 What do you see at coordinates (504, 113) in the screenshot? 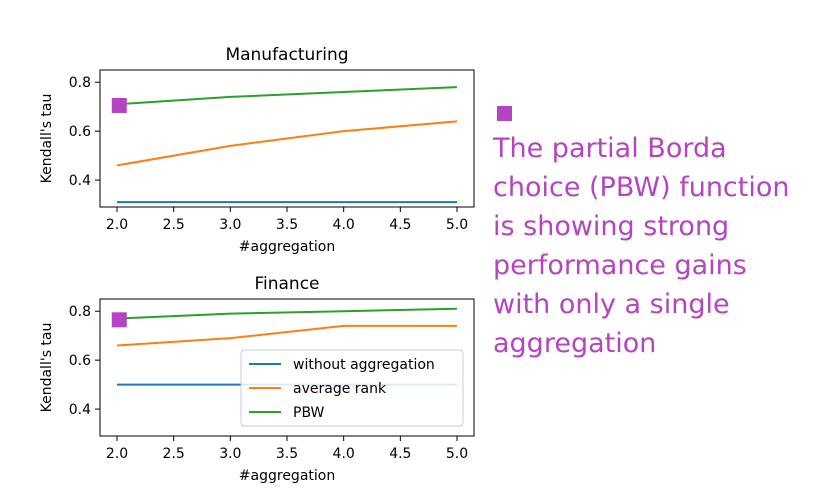
I see `annotation-marker` at bounding box center [504, 113].